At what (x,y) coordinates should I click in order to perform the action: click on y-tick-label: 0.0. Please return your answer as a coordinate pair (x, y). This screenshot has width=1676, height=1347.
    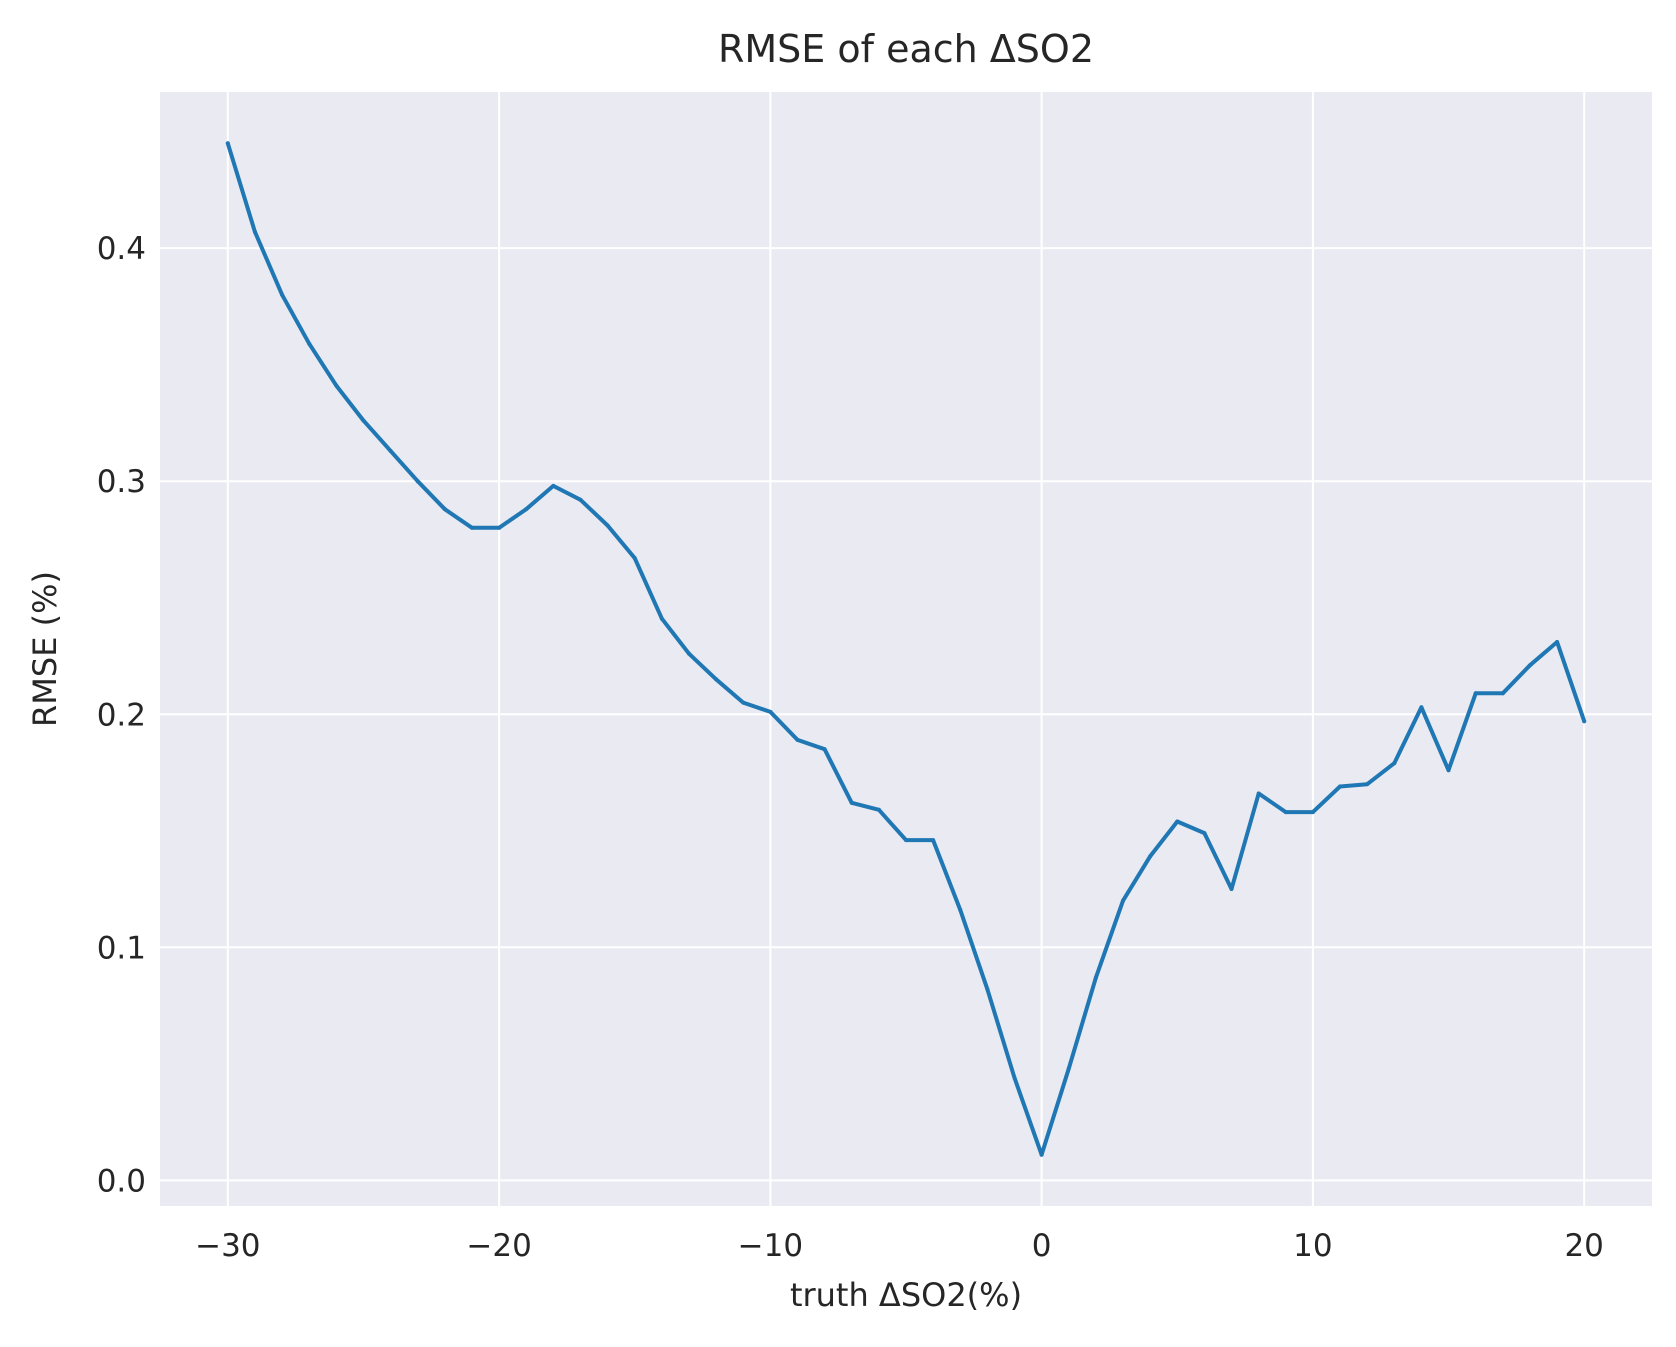
    Looking at the image, I should click on (121, 1181).